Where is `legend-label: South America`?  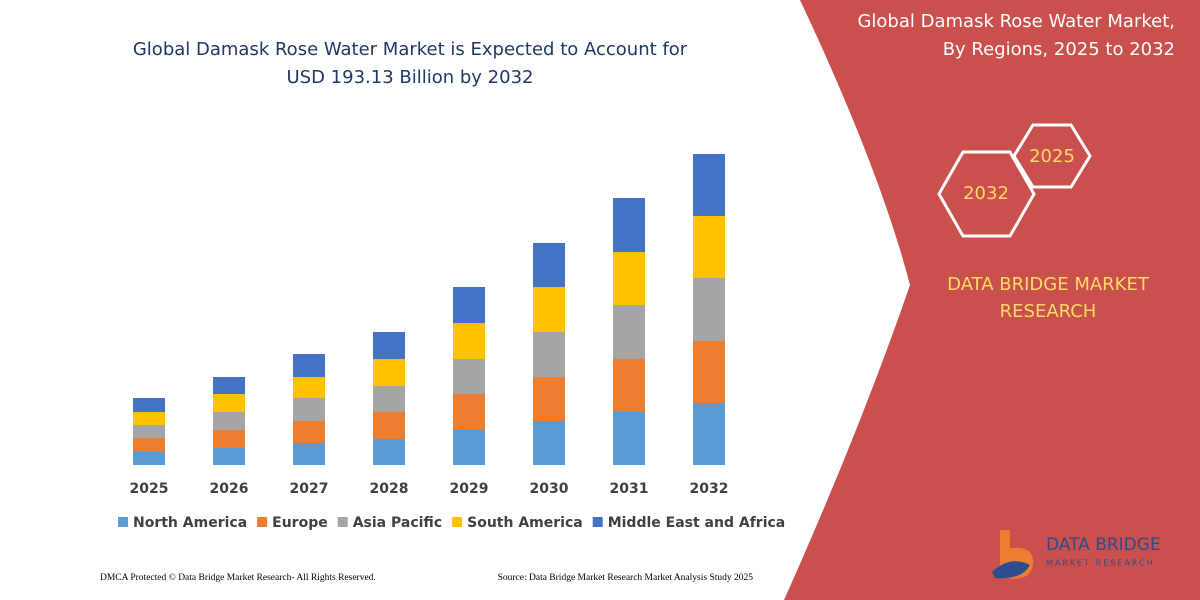
legend-label: South America is located at coordinates (525, 523).